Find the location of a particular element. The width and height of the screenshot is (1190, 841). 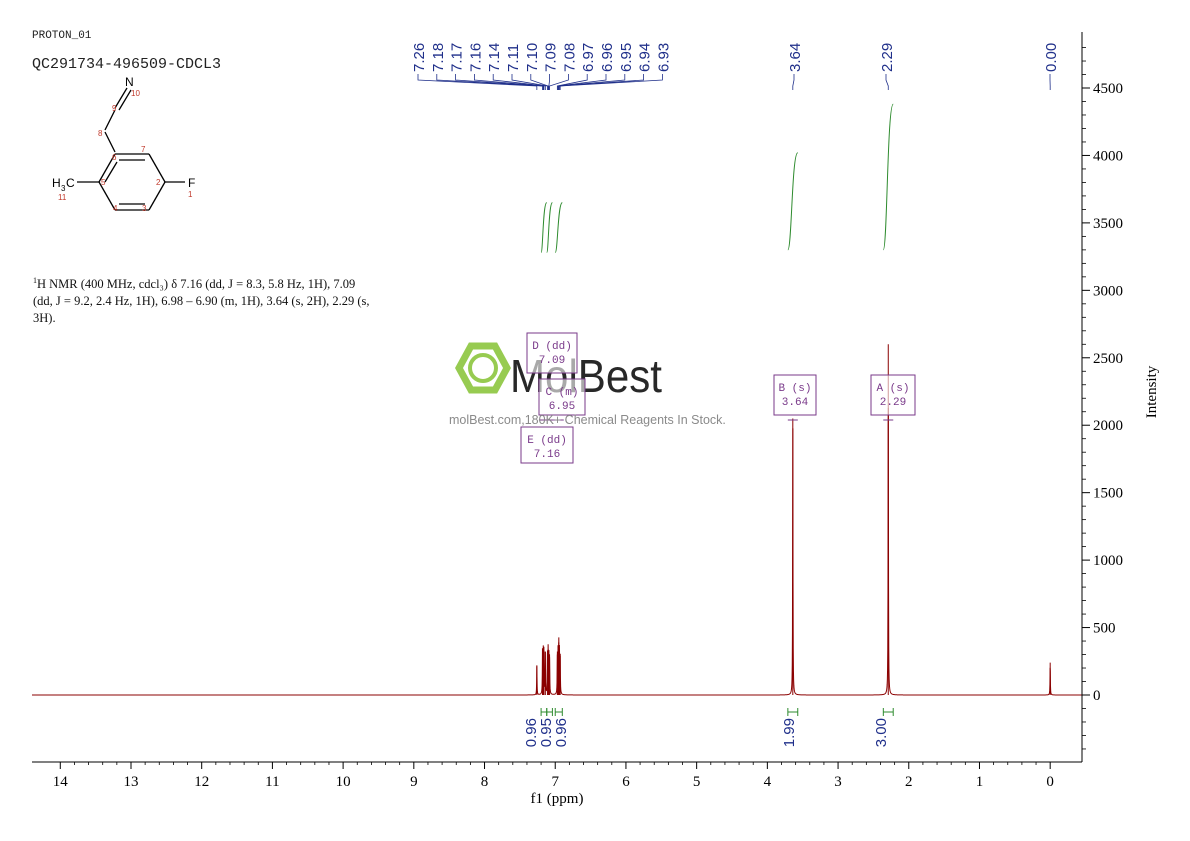

multiplet-label: C (m) is located at coordinates (561, 393).